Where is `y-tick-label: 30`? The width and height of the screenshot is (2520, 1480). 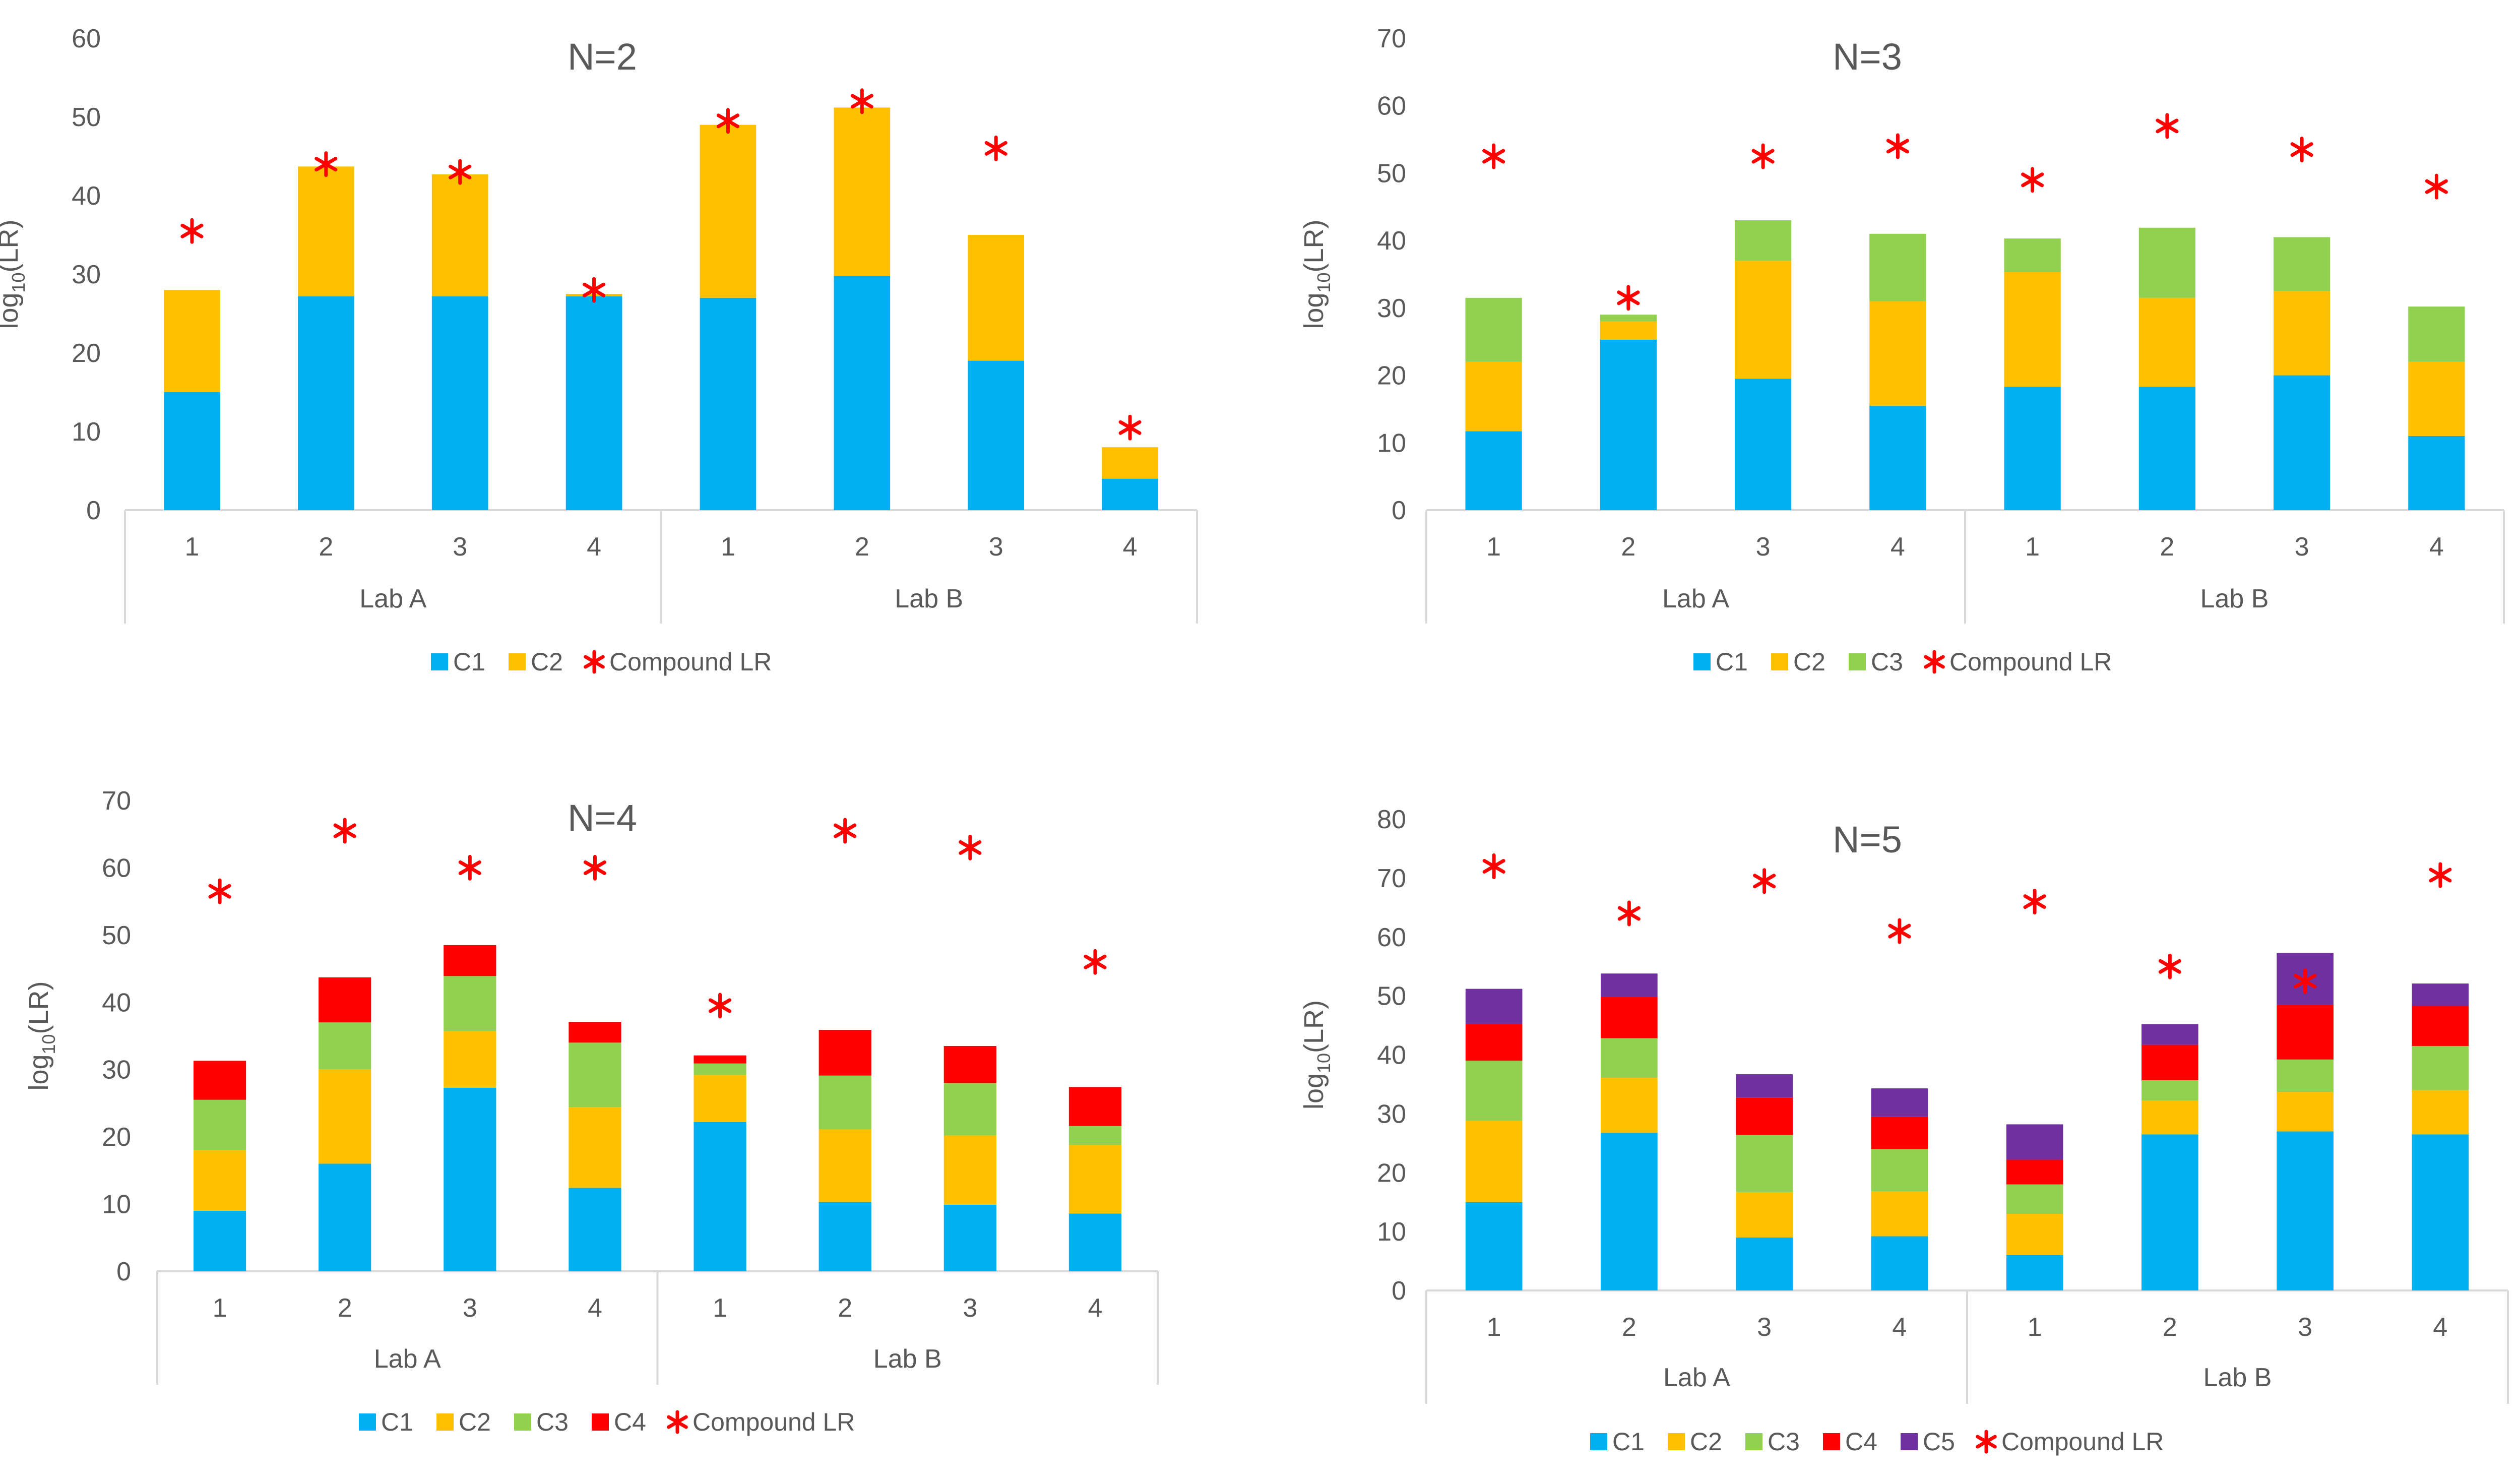 y-tick-label: 30 is located at coordinates (1391, 1114).